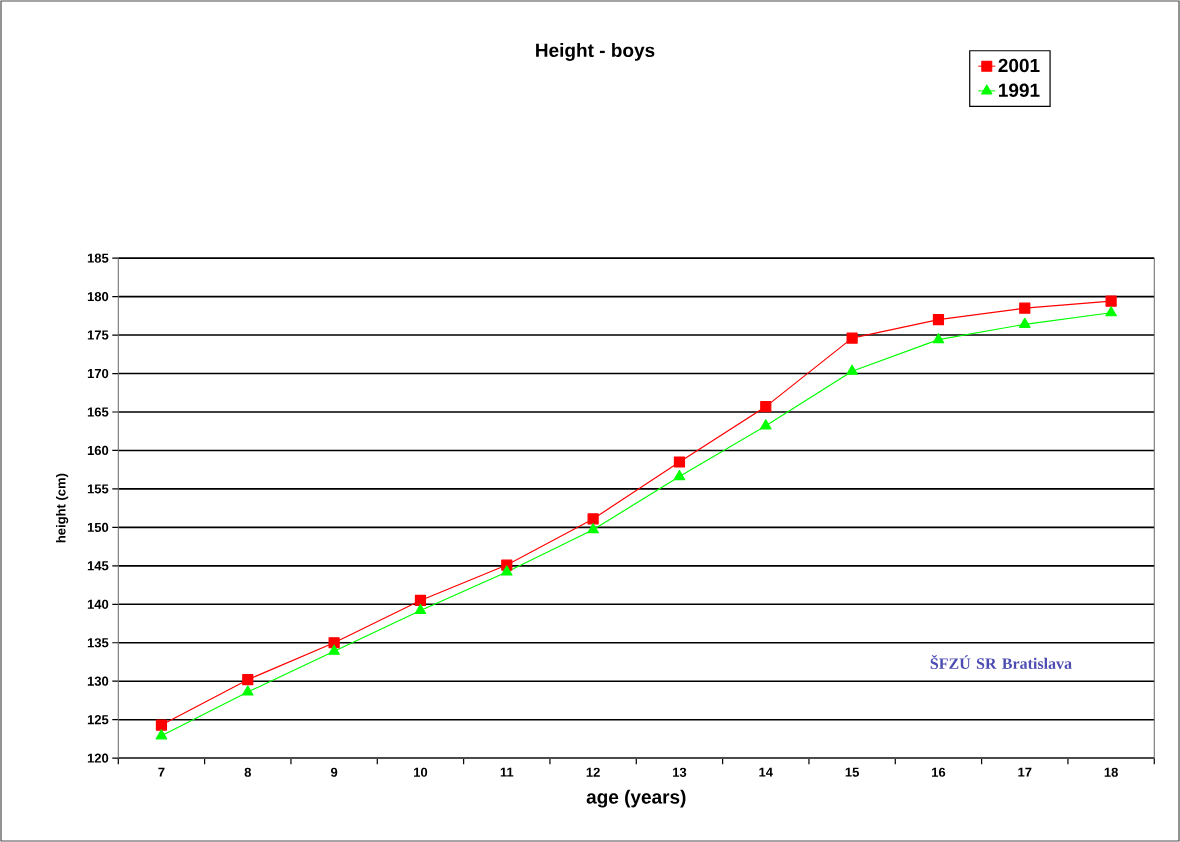  What do you see at coordinates (1001, 662) in the screenshot?
I see `annotation: ŠFZÚ SR Bratislava` at bounding box center [1001, 662].